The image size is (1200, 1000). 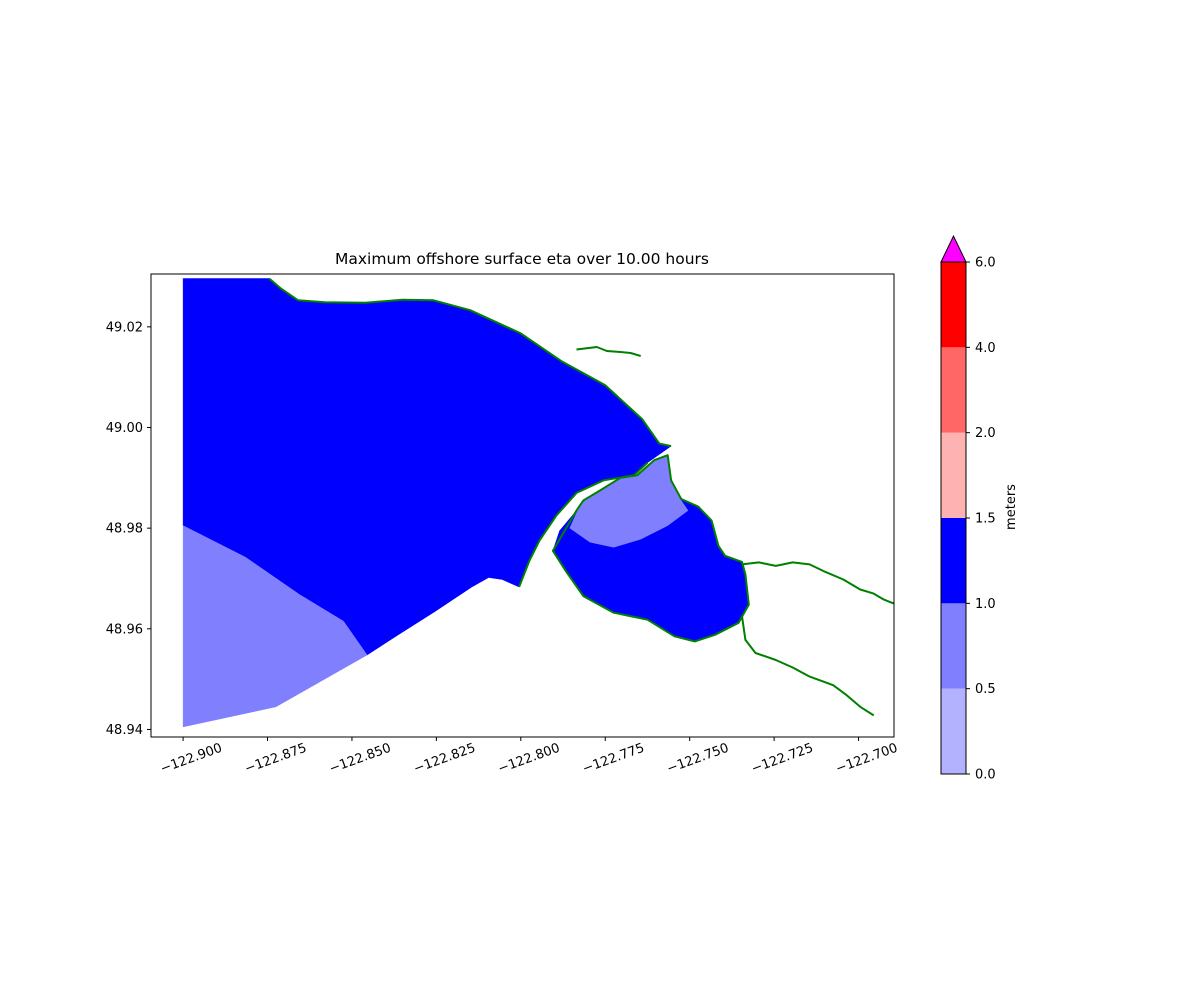 What do you see at coordinates (614, 759) in the screenshot?
I see `x-tick-label: −122.775` at bounding box center [614, 759].